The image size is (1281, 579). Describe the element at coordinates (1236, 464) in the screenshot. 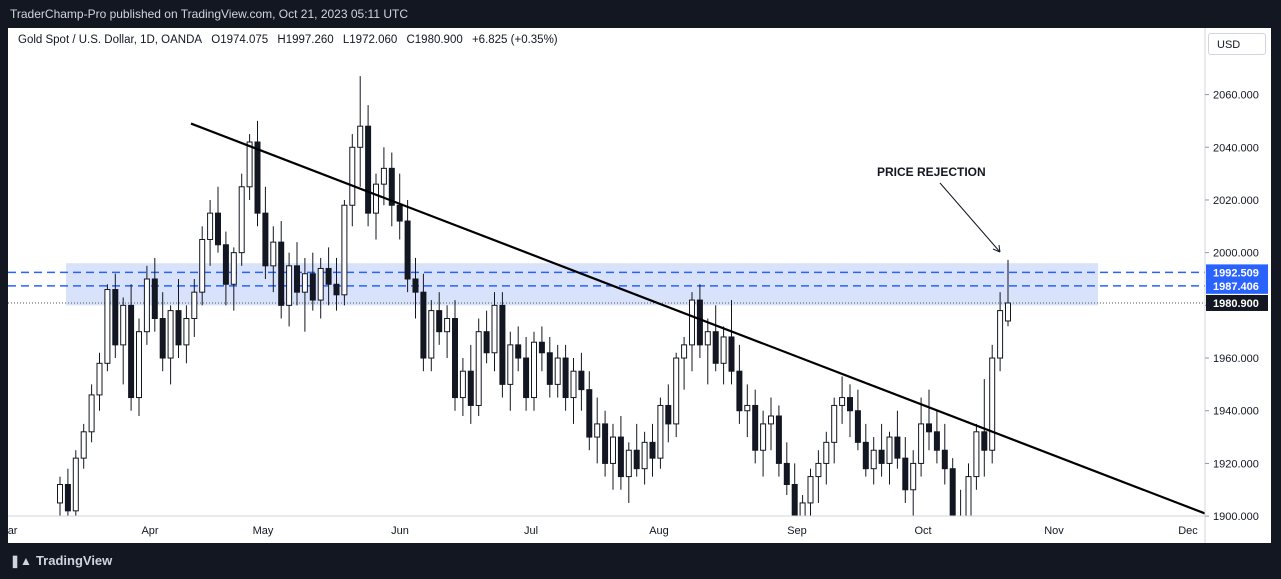

I see `y-tick-label: 1920.000` at that location.